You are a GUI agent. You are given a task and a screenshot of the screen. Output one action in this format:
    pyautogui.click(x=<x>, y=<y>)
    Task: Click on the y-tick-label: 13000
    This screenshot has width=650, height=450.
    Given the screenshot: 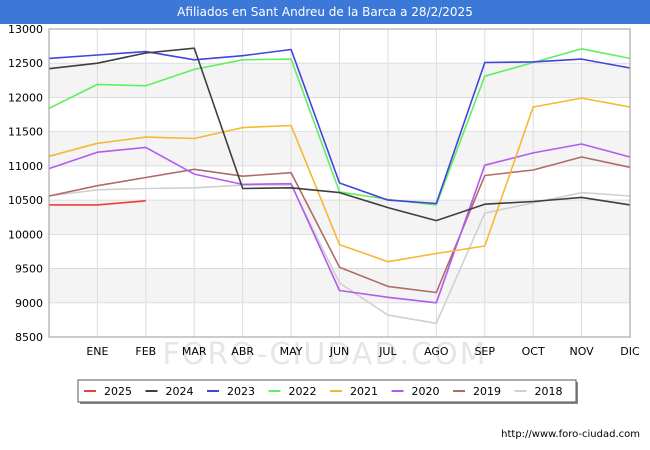 What is the action you would take?
    pyautogui.click(x=25, y=29)
    